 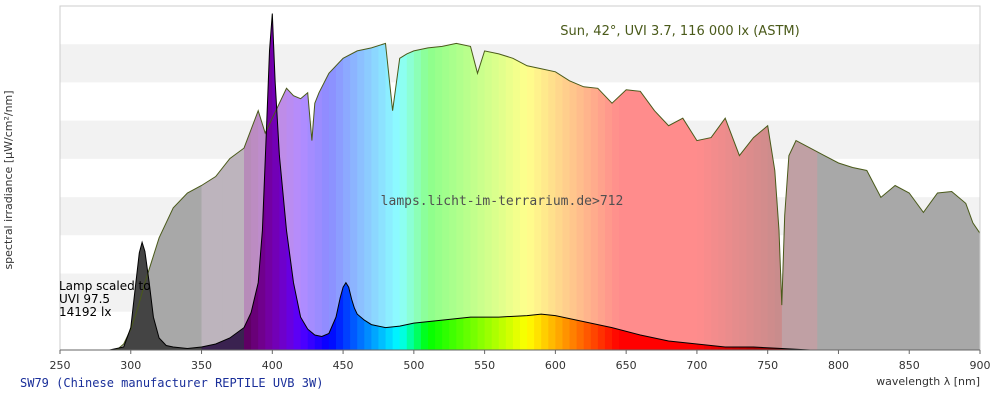 I want to click on chart-title: Sun, 42°, UVI 3.7, 116 000 lx (ASTM), so click(x=679, y=31).